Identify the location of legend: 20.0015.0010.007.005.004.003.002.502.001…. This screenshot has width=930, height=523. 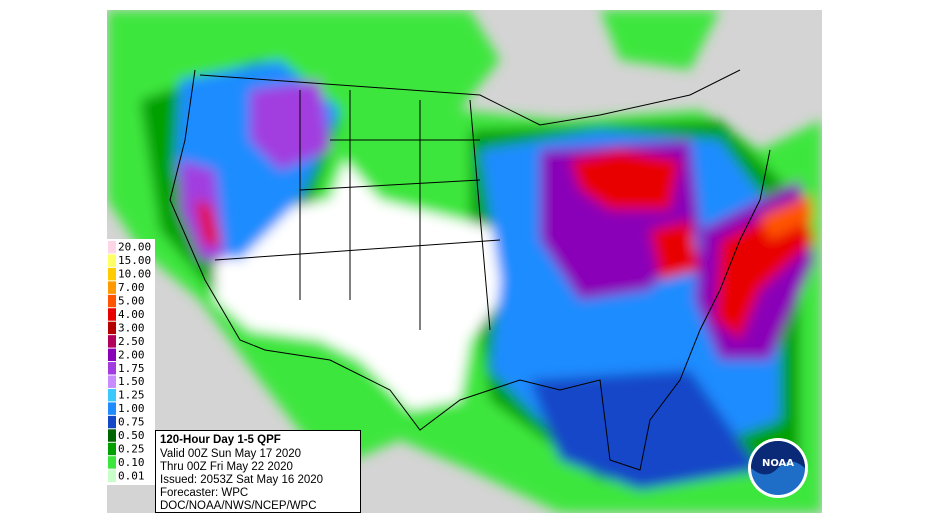
(131, 362).